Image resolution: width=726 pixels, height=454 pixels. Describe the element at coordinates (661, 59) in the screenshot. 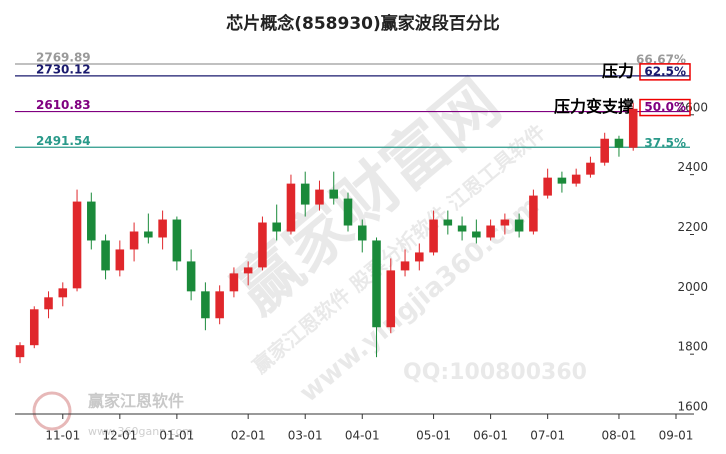

I see `level-percent: 66.67%` at that location.